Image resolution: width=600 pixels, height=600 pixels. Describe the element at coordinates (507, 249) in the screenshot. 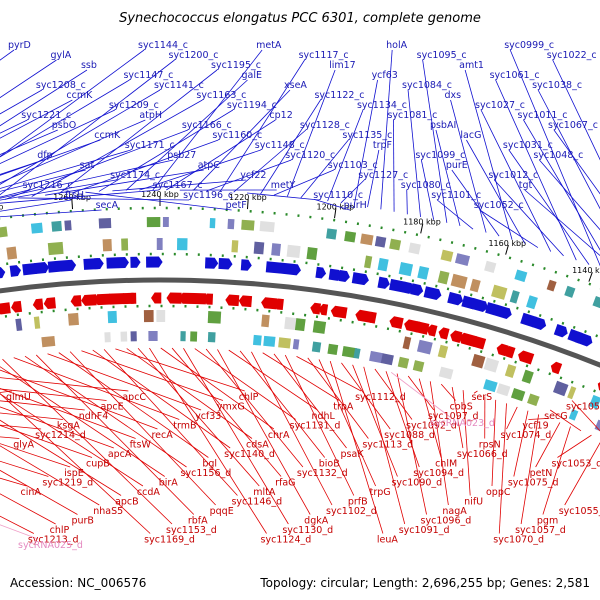

I see `tick-mark` at that location.